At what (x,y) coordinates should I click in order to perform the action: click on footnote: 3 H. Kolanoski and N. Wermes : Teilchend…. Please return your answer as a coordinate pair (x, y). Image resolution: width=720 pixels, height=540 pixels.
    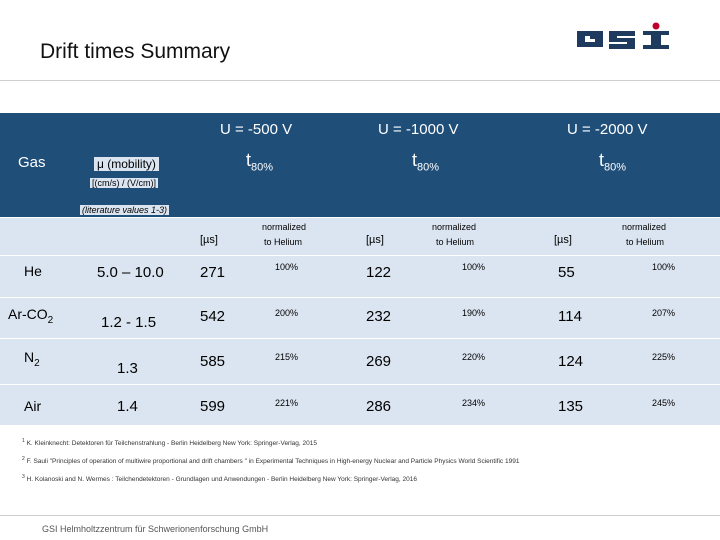
    Looking at the image, I should click on (219, 479).